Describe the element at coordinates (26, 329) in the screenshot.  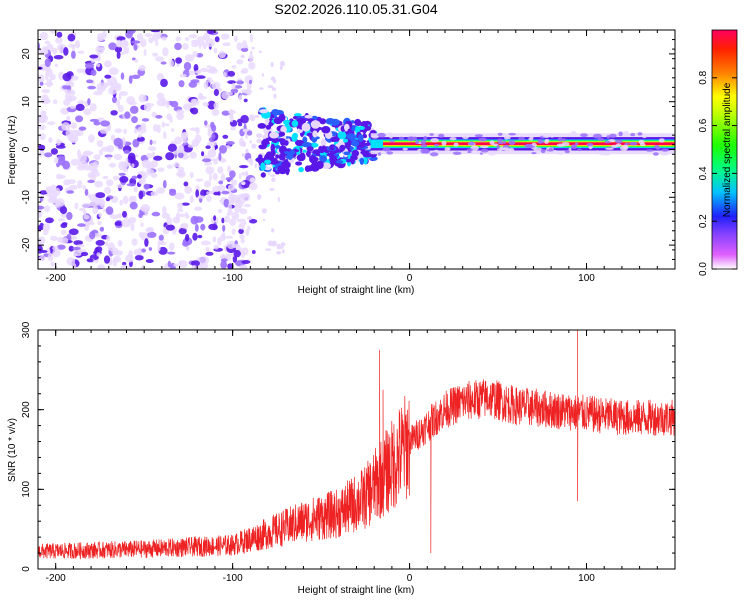
I see `y-tick-label: 300` at that location.